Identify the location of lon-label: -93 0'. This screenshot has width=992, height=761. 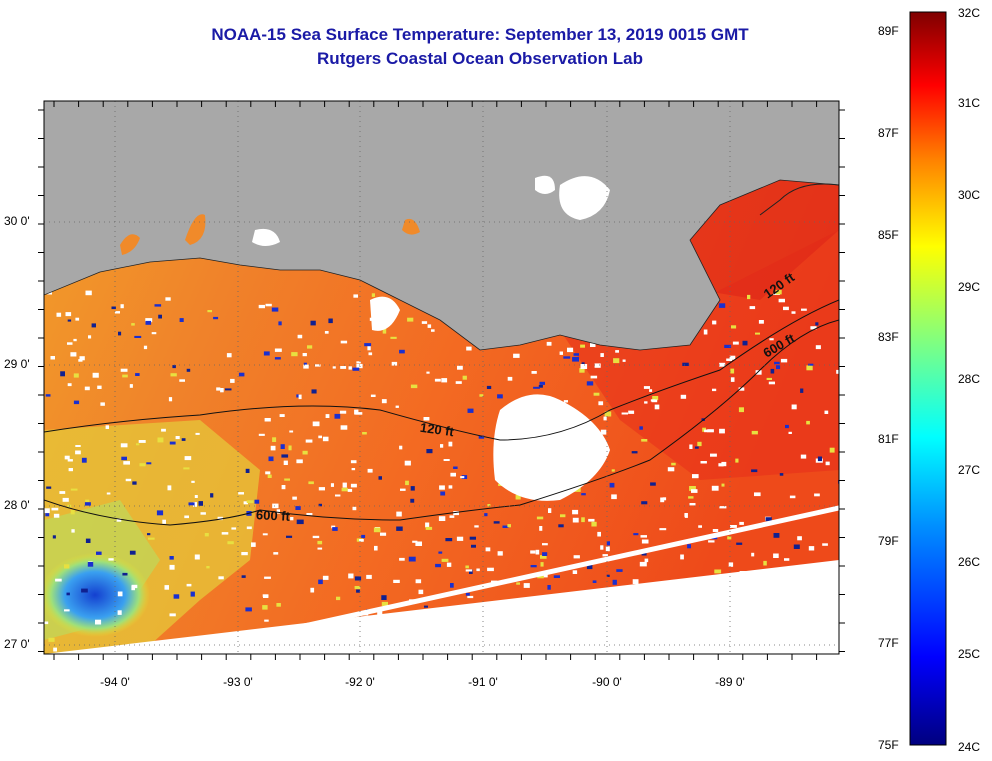
(238, 682).